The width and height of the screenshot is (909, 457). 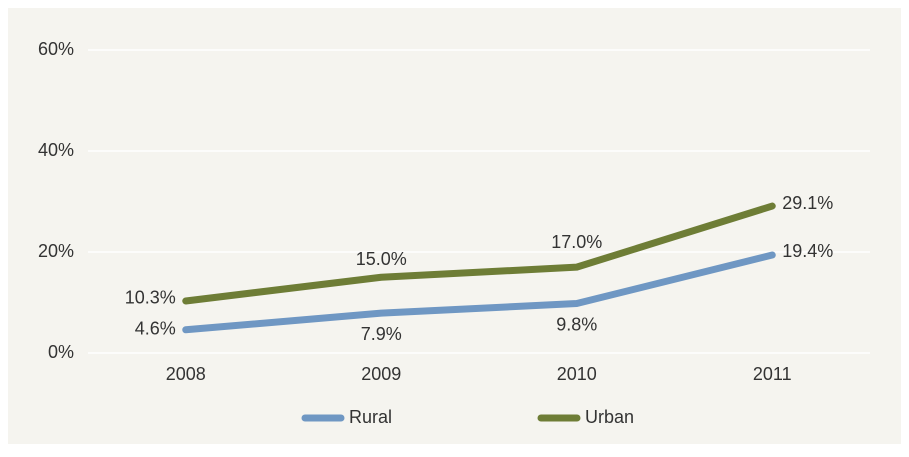 What do you see at coordinates (381, 374) in the screenshot?
I see `x-tick-label: 2009` at bounding box center [381, 374].